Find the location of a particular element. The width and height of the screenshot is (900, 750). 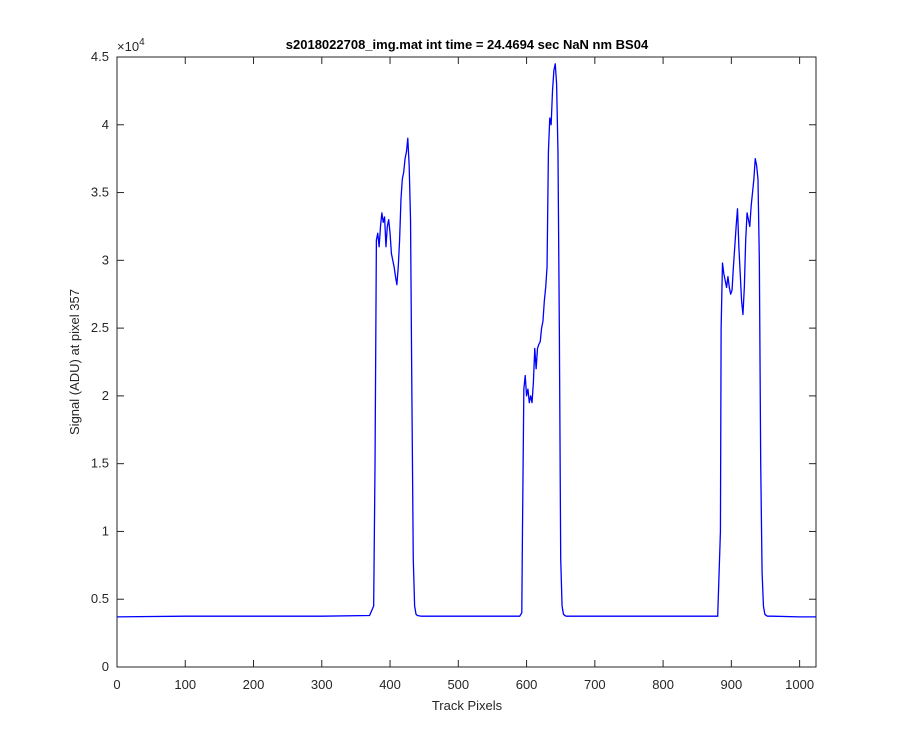

x-tick-label: 200 is located at coordinates (254, 684).